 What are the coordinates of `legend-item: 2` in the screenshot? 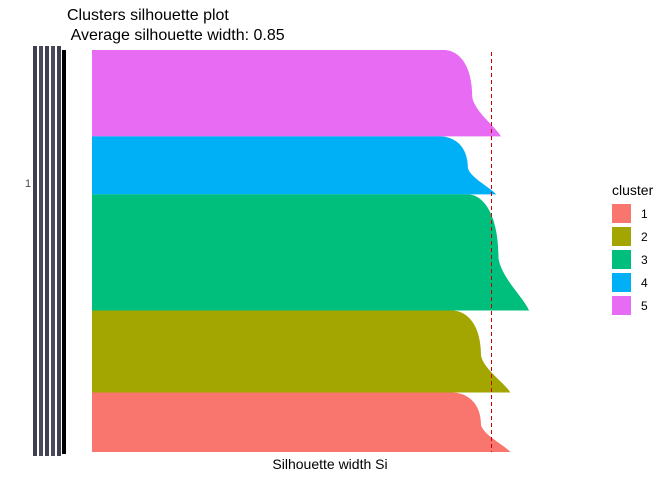 It's located at (632, 236).